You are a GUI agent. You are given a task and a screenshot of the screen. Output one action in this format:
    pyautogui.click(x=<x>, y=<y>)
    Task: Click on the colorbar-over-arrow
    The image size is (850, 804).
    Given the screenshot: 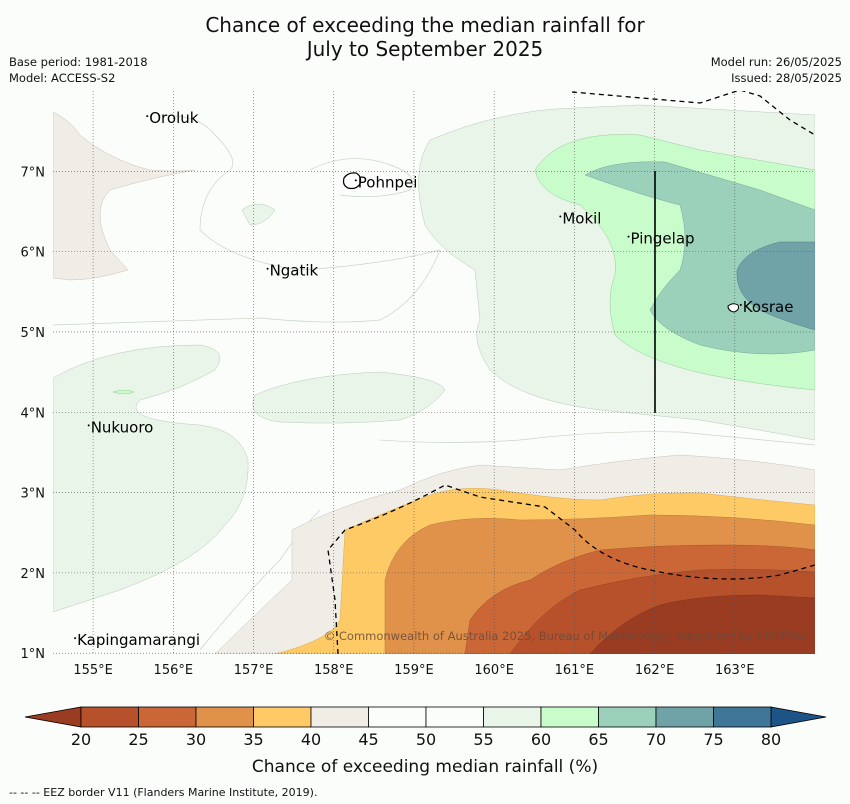 What is the action you would take?
    pyautogui.click(x=798, y=717)
    